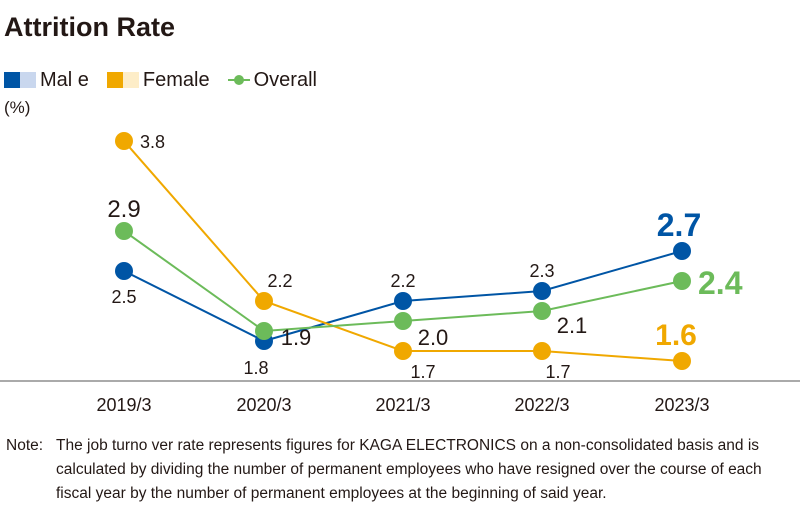 The width and height of the screenshot is (800, 530). Describe the element at coordinates (152, 142) in the screenshot. I see `female-data-label: 3.8` at that location.